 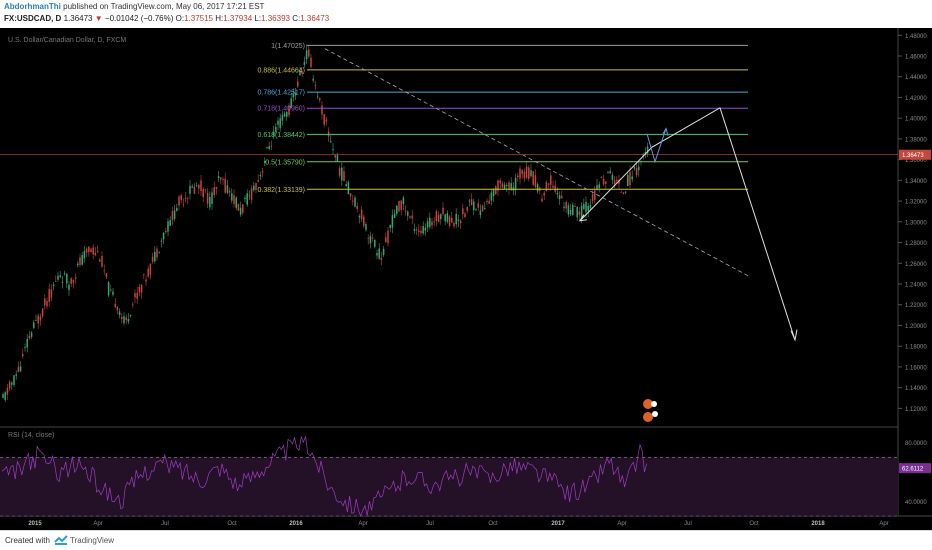 I want to click on symbol: FX:USDCAD, D, so click(x=33, y=18).